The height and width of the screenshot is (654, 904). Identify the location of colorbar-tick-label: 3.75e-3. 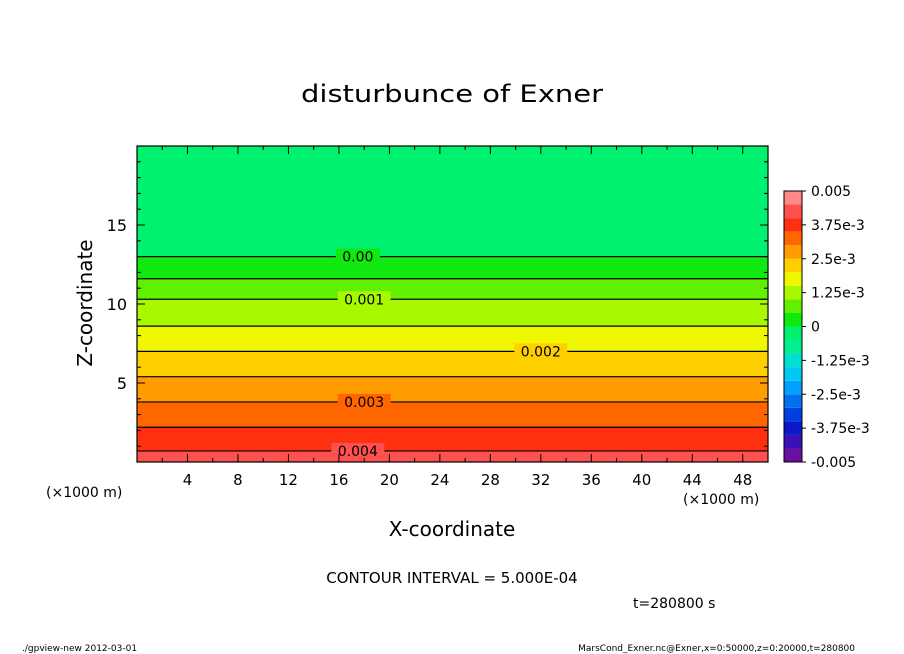
(838, 226).